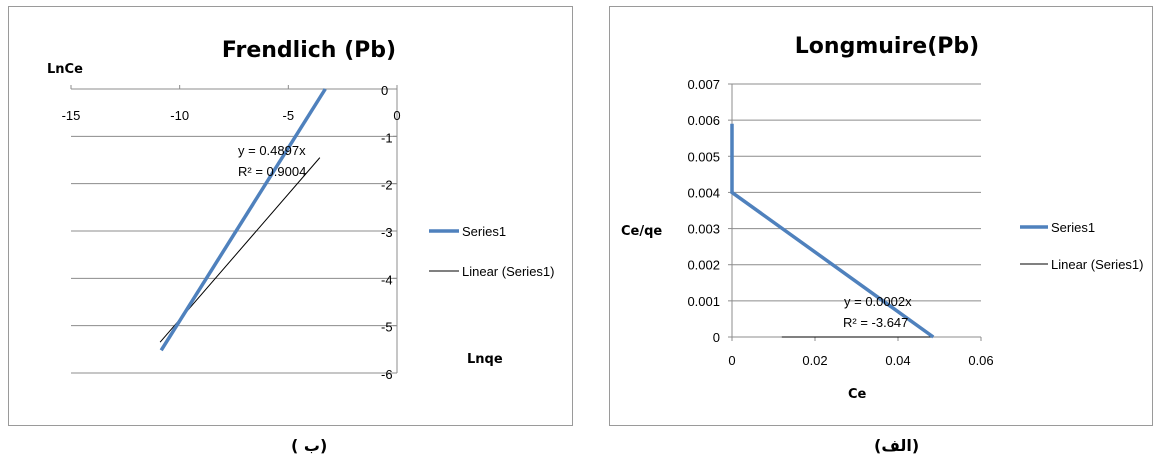 This screenshot has width=1162, height=463. What do you see at coordinates (875, 322) in the screenshot?
I see `r-squared-label: R² = -3.647` at bounding box center [875, 322].